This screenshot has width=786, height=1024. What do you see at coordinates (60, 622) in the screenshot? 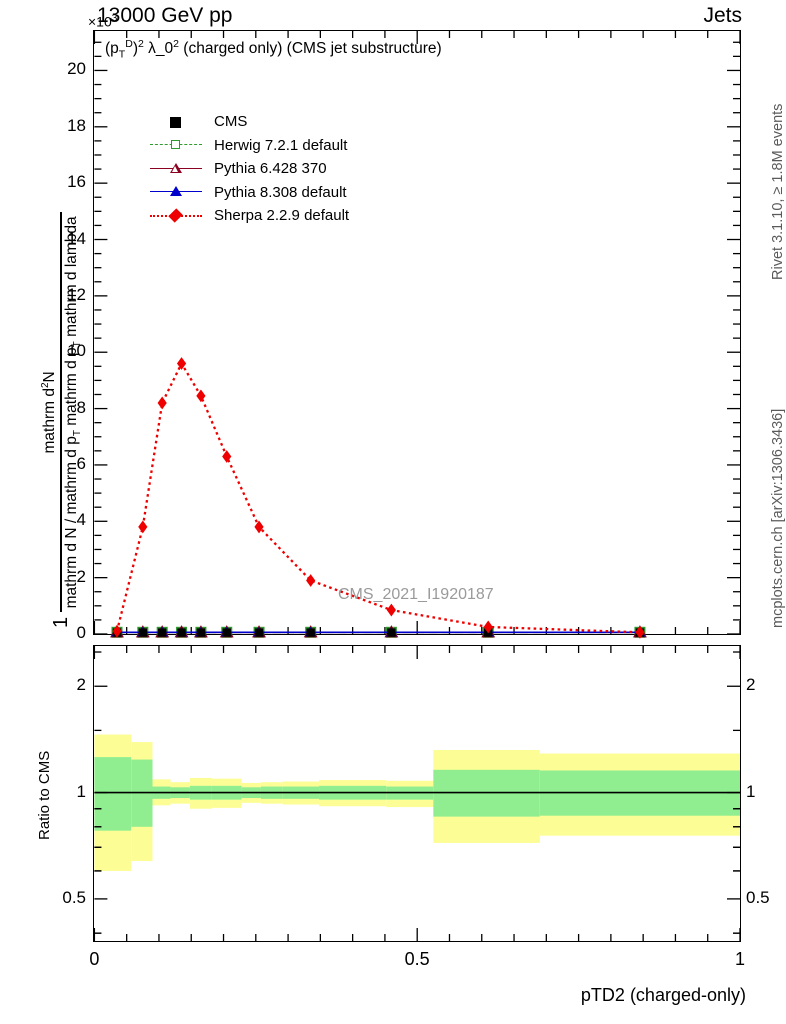
I see `main-y-axis-leading-one: 1` at bounding box center [60, 622].